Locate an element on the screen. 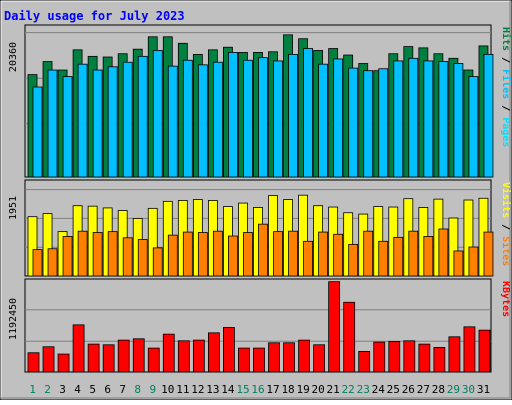  x-tick-day-14: 14 is located at coordinates (228, 389).